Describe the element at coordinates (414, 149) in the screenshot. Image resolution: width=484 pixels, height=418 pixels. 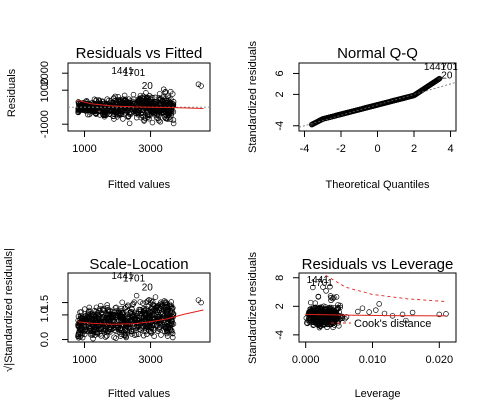
I see `x-tick-label: 2` at that location.